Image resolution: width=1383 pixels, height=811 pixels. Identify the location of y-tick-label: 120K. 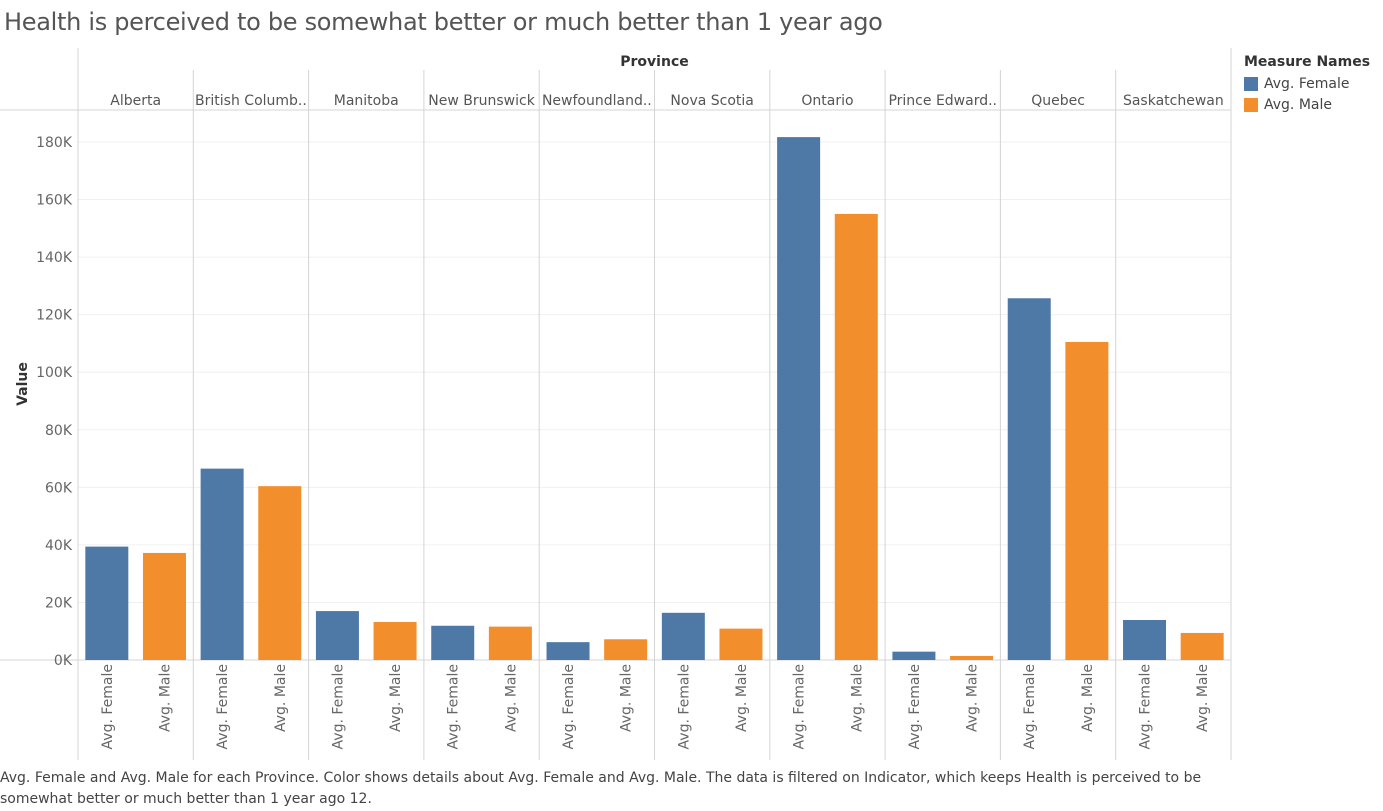
(54, 316).